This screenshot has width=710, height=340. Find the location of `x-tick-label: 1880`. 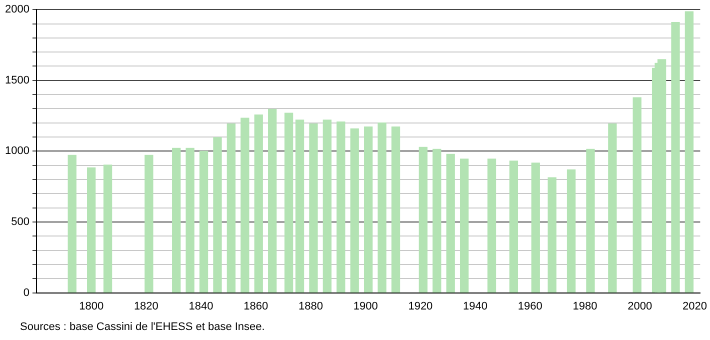

x-tick-label: 1880 is located at coordinates (310, 306).